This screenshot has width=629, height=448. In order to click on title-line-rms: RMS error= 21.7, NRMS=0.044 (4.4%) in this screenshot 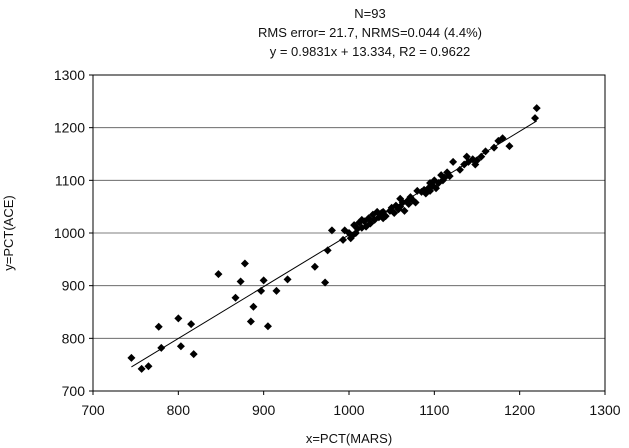, I will do `click(370, 32)`.